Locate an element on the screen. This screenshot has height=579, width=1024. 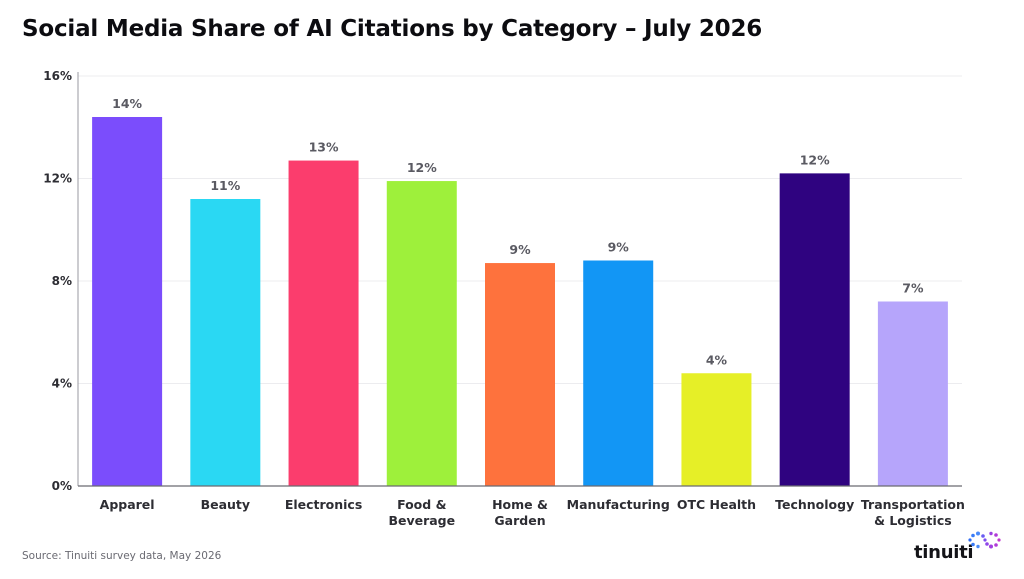
y-tick-label: 0% is located at coordinates (62, 486).